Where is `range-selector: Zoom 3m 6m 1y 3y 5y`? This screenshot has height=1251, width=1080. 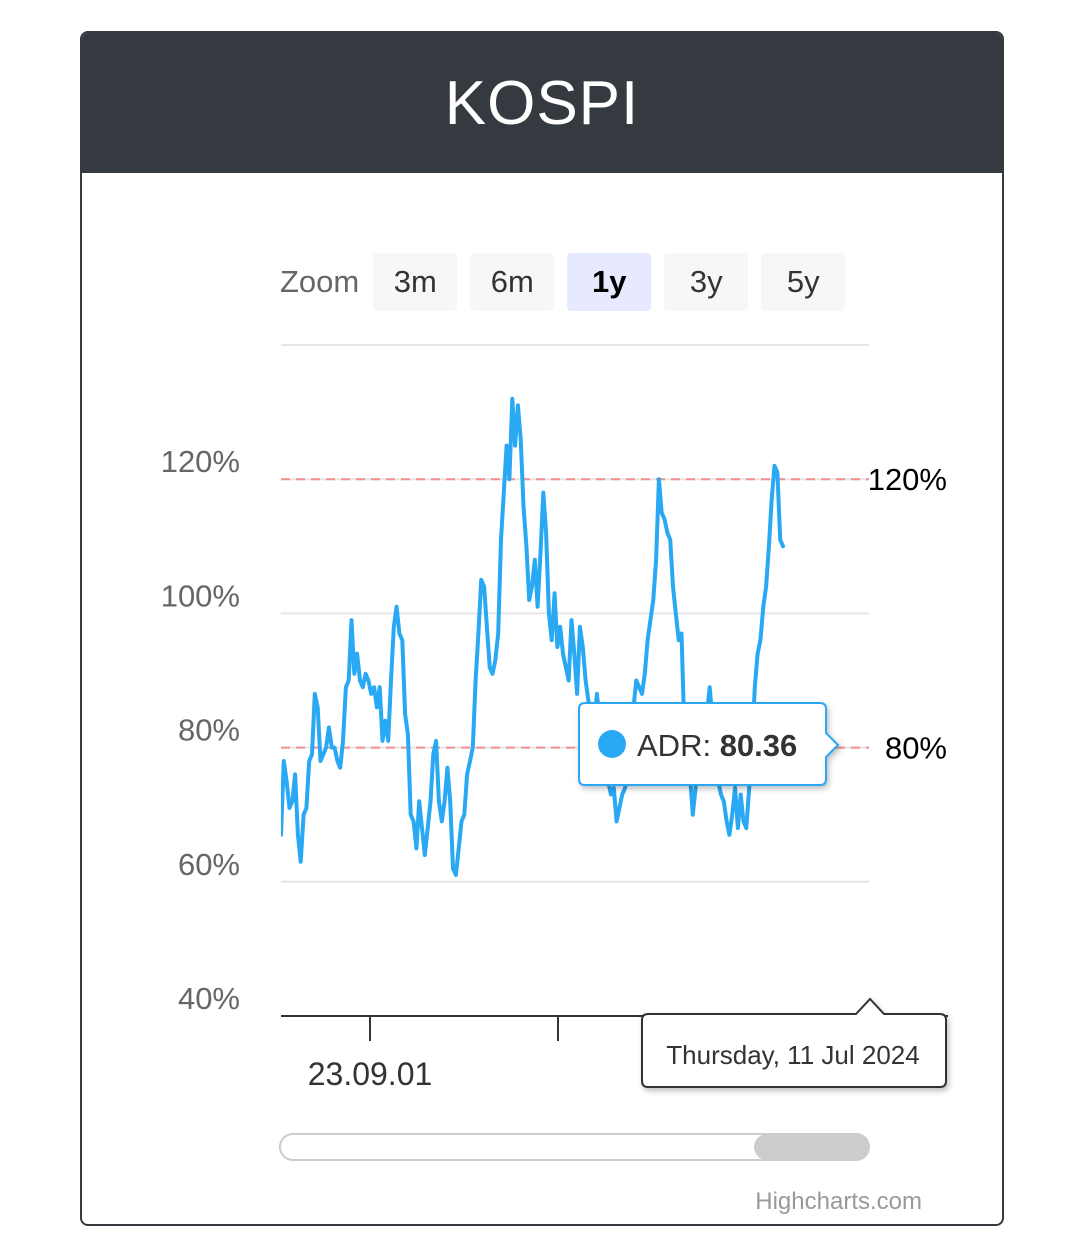
range-selector: Zoom 3m 6m 1y 3y 5y is located at coordinates (563, 282).